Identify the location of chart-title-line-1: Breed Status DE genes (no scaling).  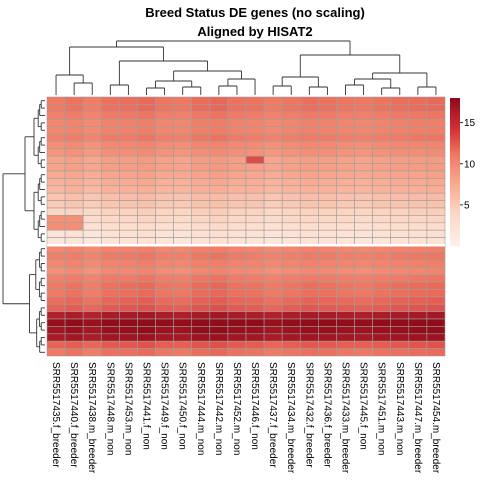
(255, 12).